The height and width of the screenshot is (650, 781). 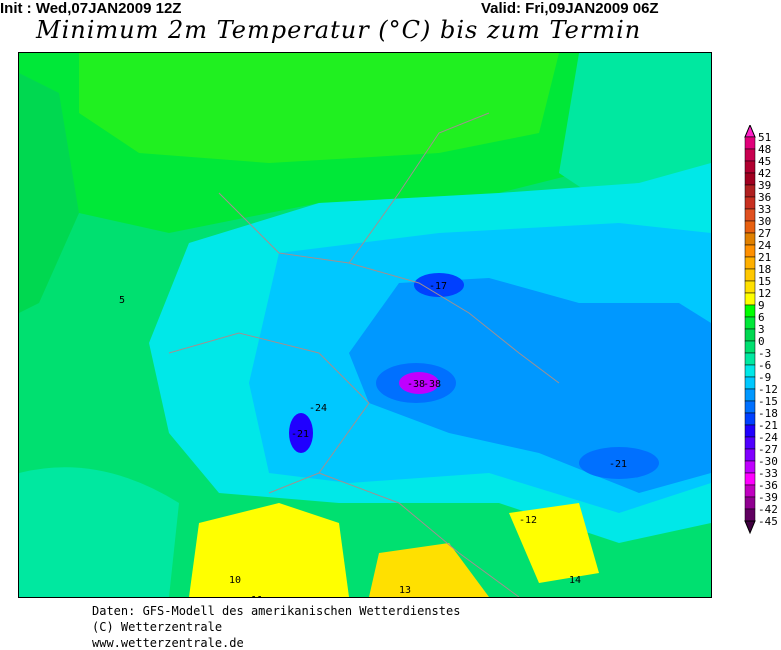 I want to click on legend-label: -21, so click(x=768, y=425).